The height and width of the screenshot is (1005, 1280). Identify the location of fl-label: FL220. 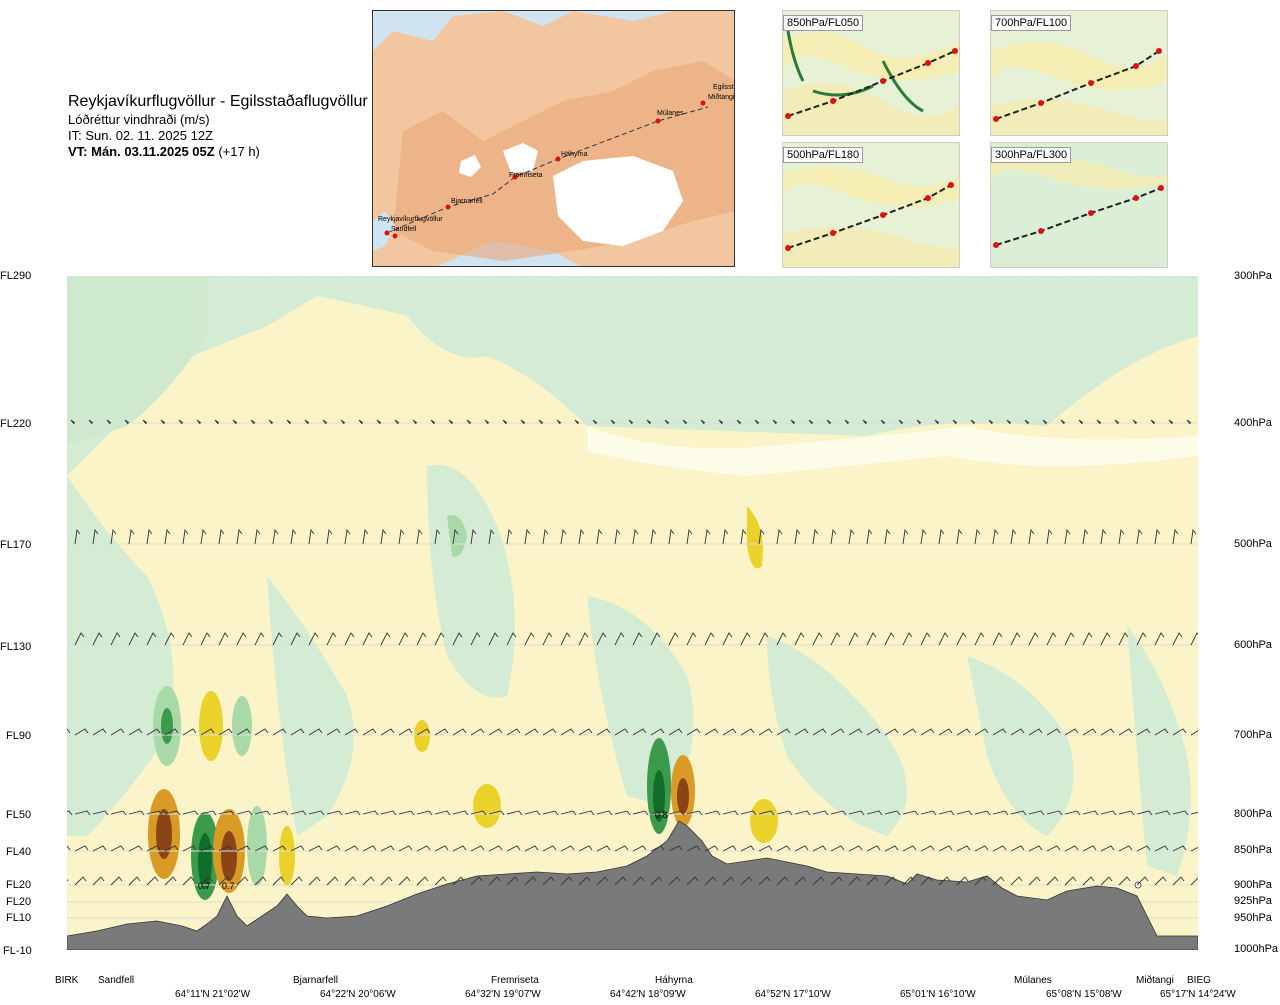
(16, 424).